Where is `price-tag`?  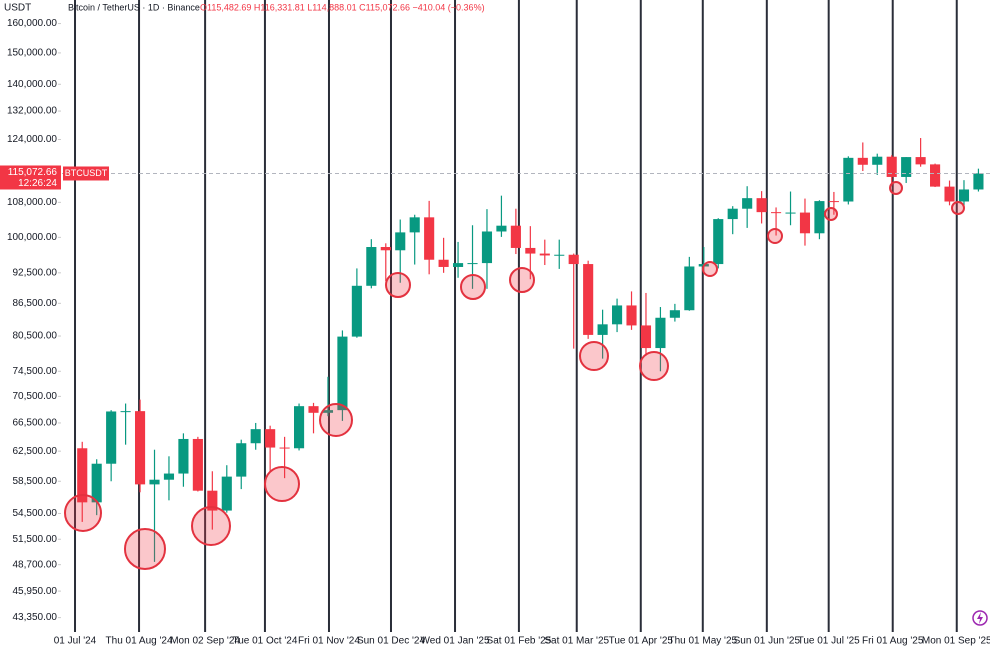 price-tag is located at coordinates (30, 177).